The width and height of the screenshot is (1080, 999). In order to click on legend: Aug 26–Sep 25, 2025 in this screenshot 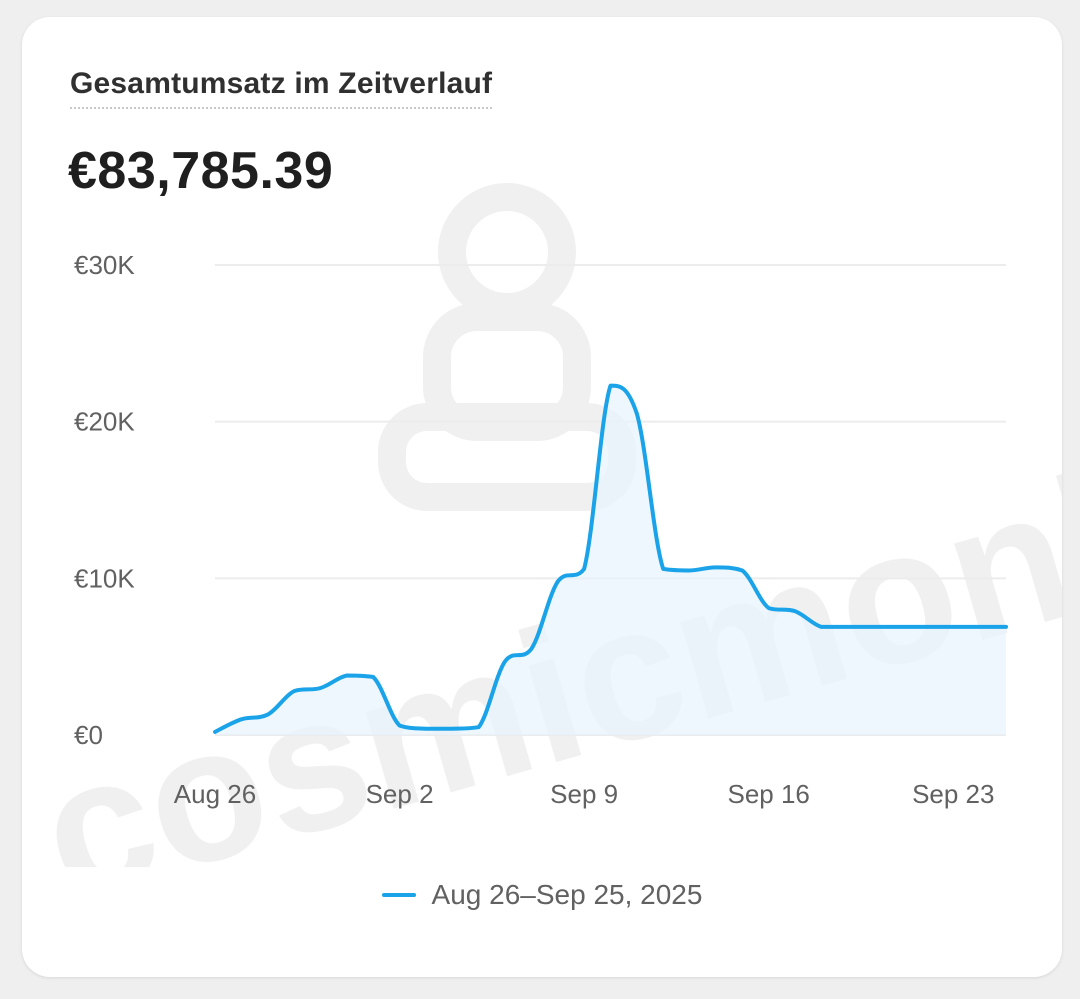, I will do `click(542, 895)`.